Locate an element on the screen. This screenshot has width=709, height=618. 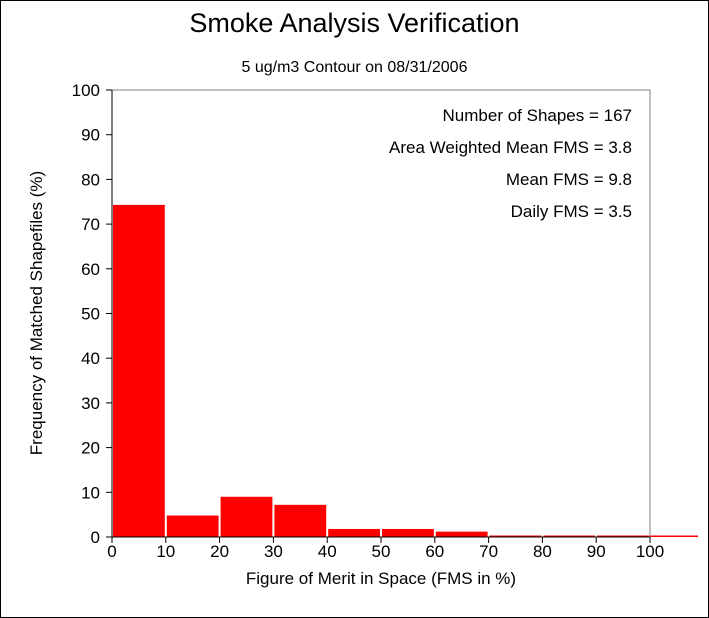
x-tick-label-90: 90 is located at coordinates (596, 551).